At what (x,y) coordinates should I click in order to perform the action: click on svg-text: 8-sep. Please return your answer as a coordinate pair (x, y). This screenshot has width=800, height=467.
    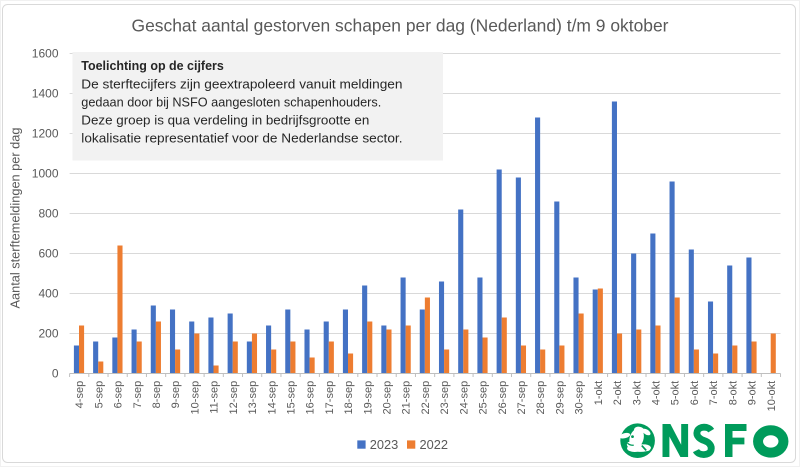
    Looking at the image, I should click on (157, 395).